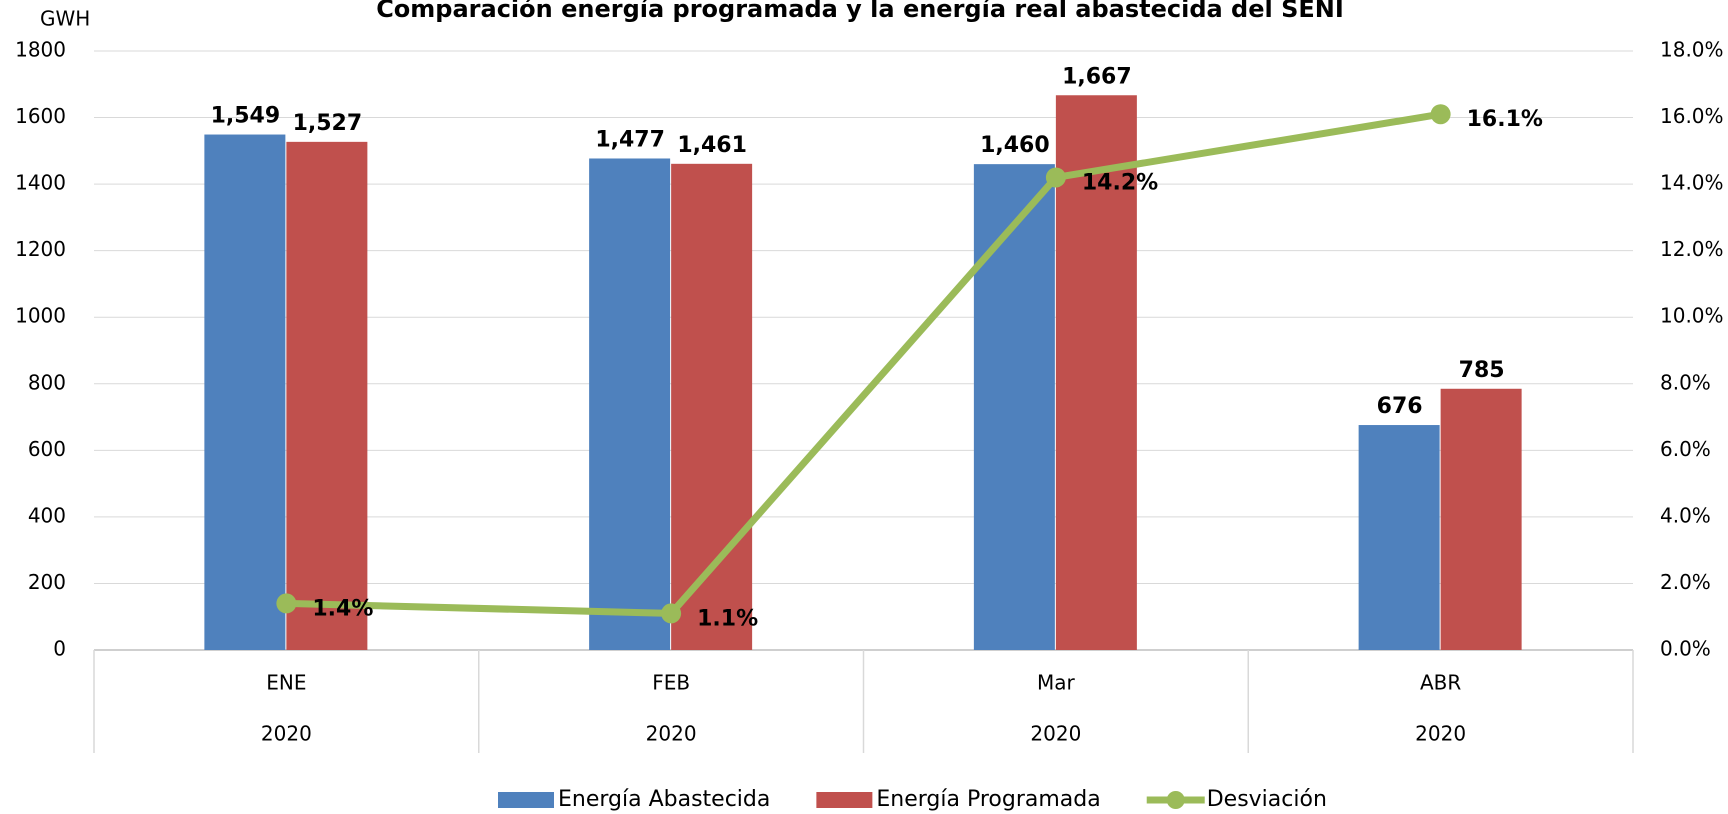  What do you see at coordinates (286, 683) in the screenshot?
I see `x-tick-label: ENE` at bounding box center [286, 683].